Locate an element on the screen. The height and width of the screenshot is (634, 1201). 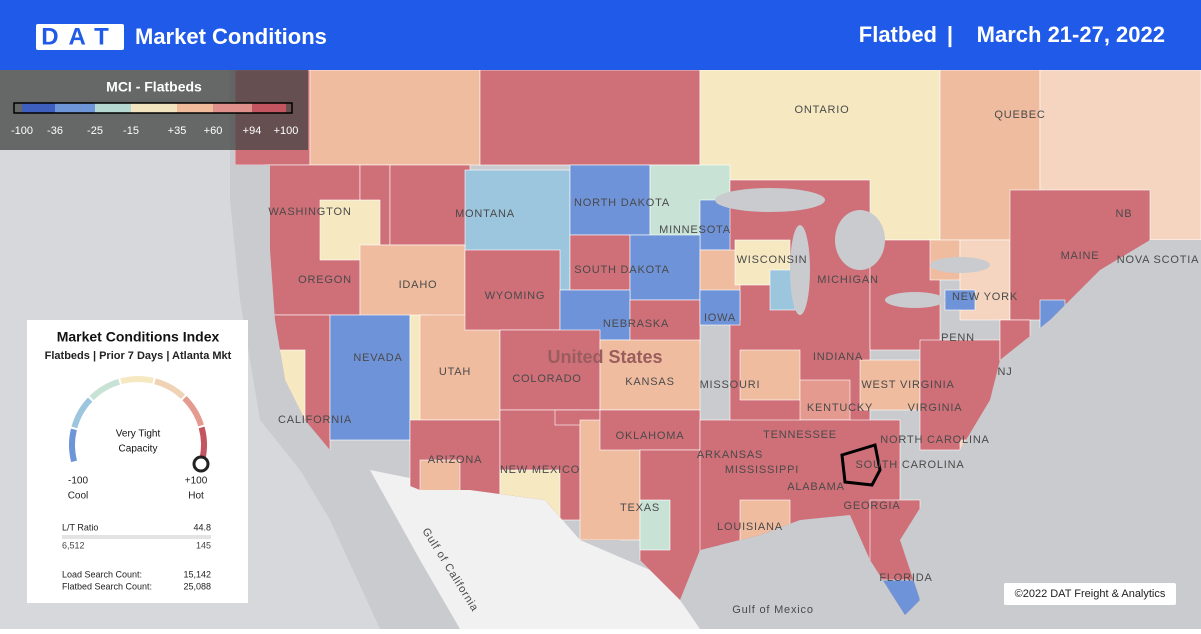
map-label: NEBRASKA is located at coordinates (636, 324).